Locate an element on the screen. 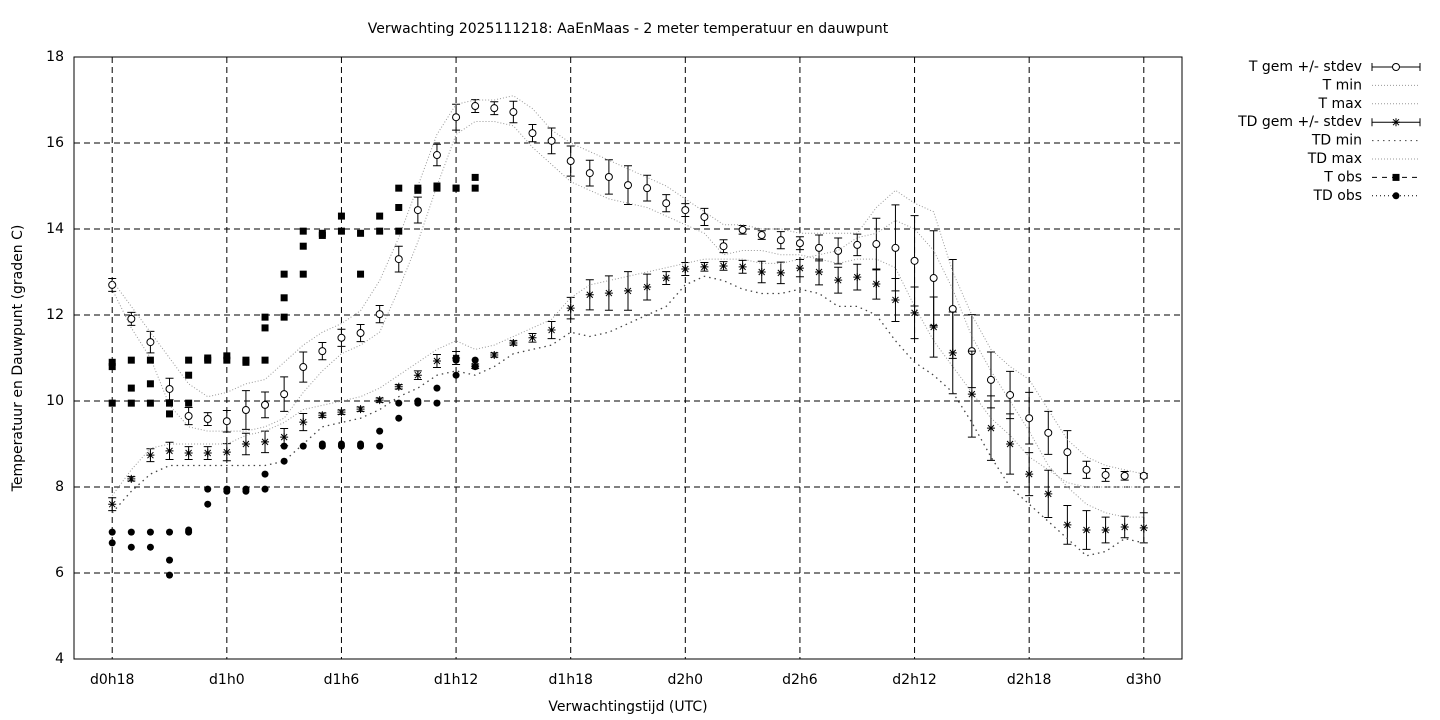  y-tick-label: 6 is located at coordinates (59, 573).